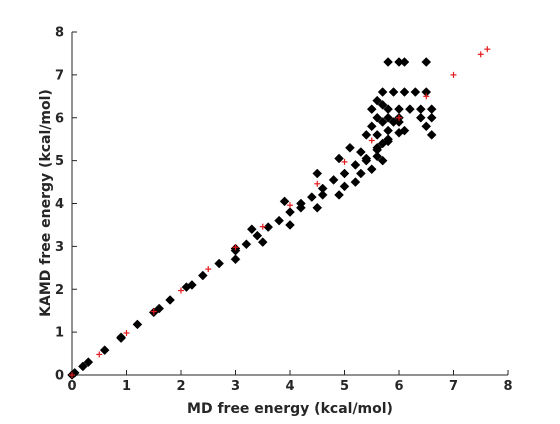 This screenshot has width=560, height=424. What do you see at coordinates (59, 247) in the screenshot?
I see `y-tick-label: 3` at bounding box center [59, 247].